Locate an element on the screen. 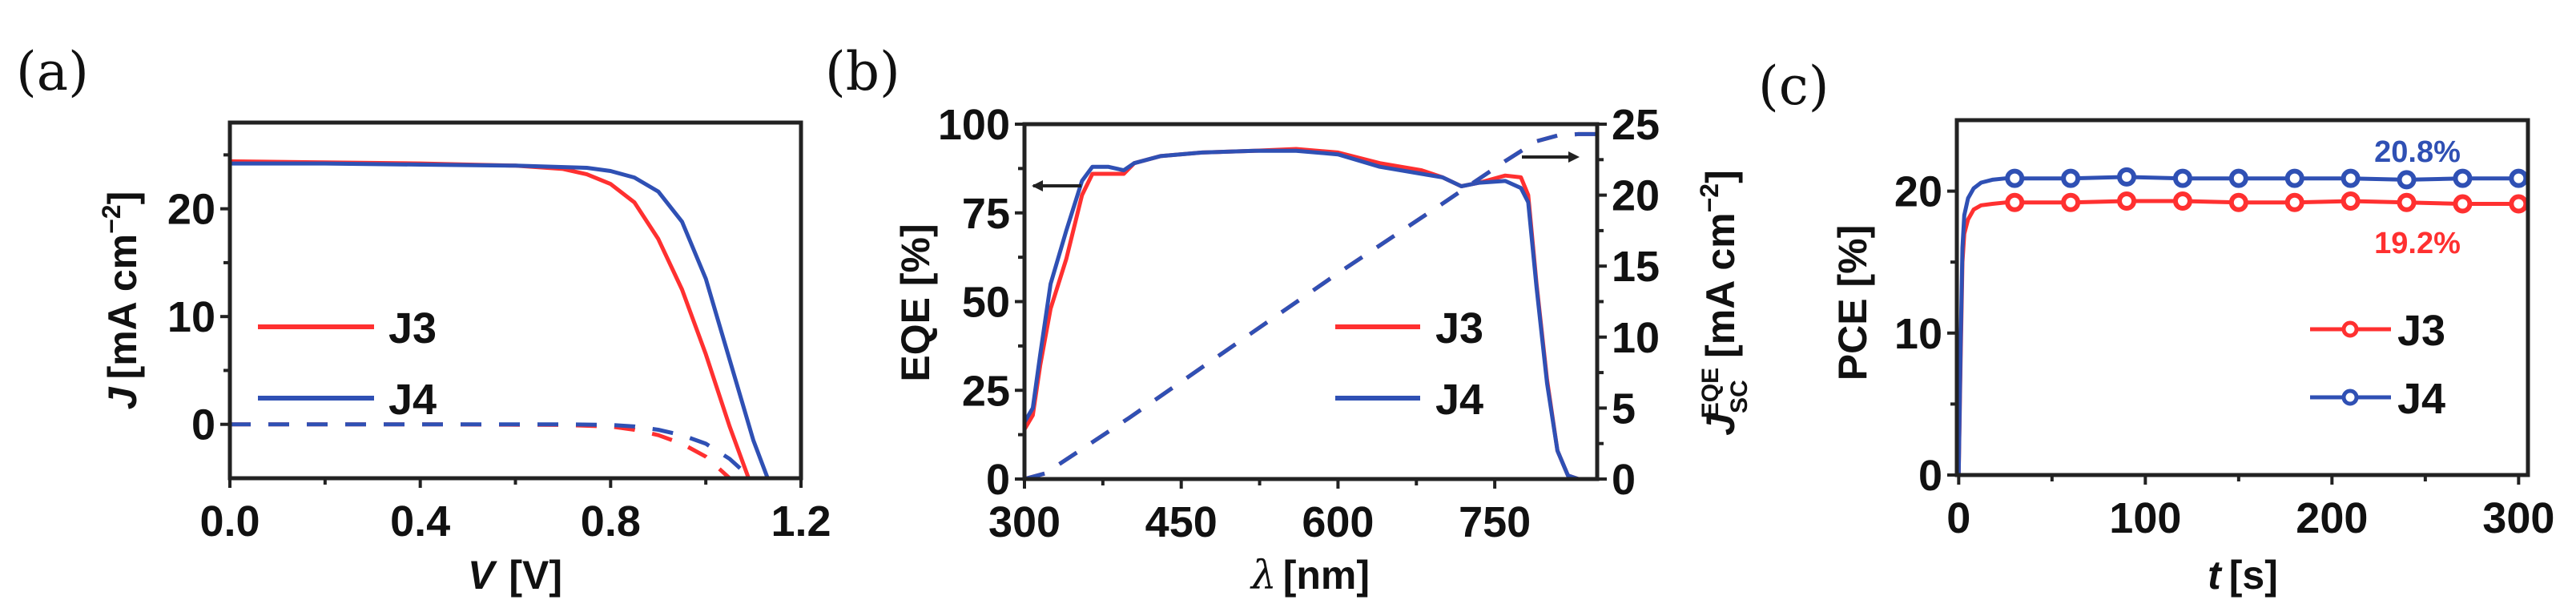 The image size is (2576, 612). x-tick-label: 450 is located at coordinates (1181, 522).